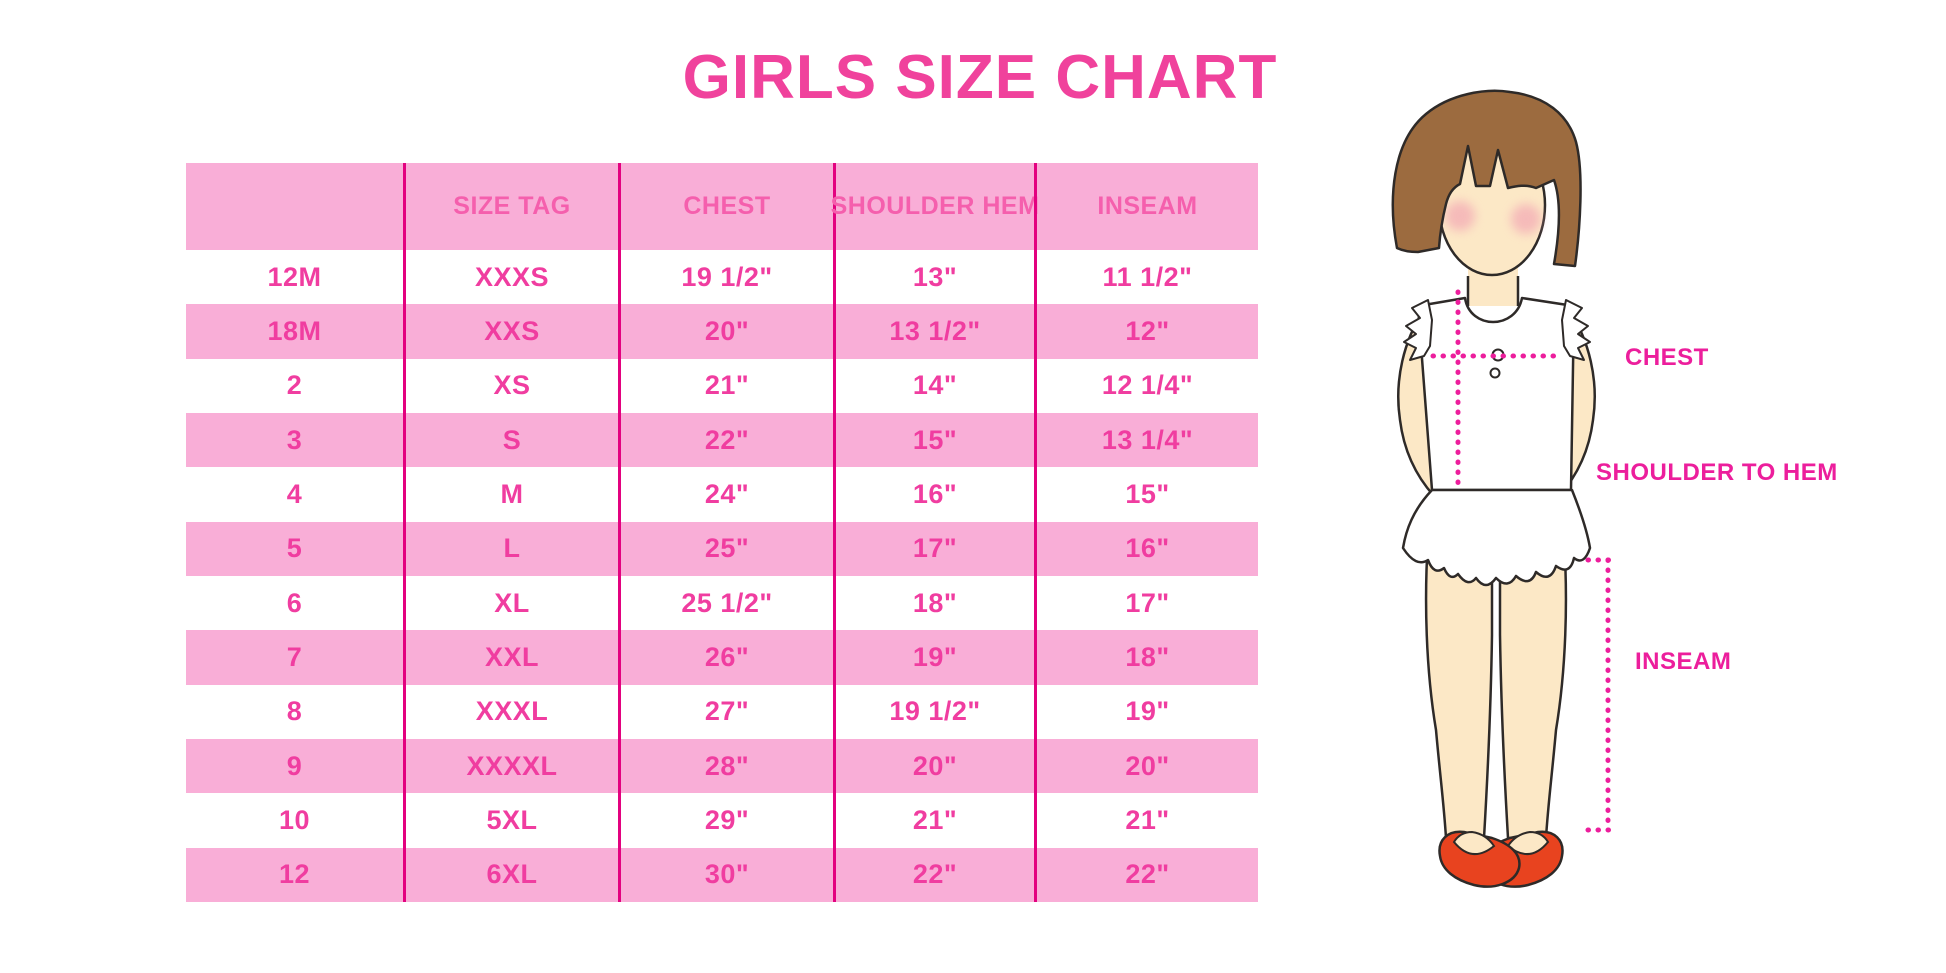  I want to click on table-row: 4 M 24" 16" 15", so click(722, 494).